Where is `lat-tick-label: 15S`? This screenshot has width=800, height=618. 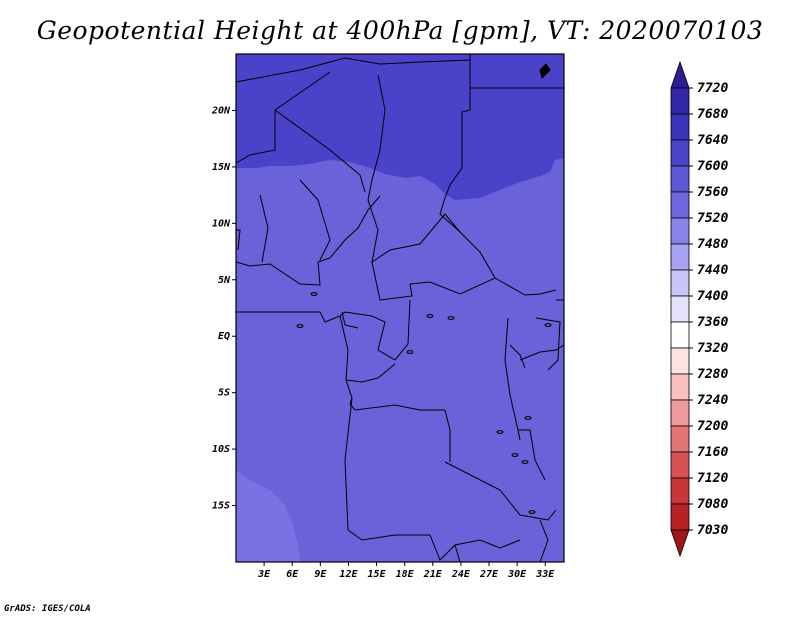 lat-tick-label: 15S is located at coordinates (221, 506).